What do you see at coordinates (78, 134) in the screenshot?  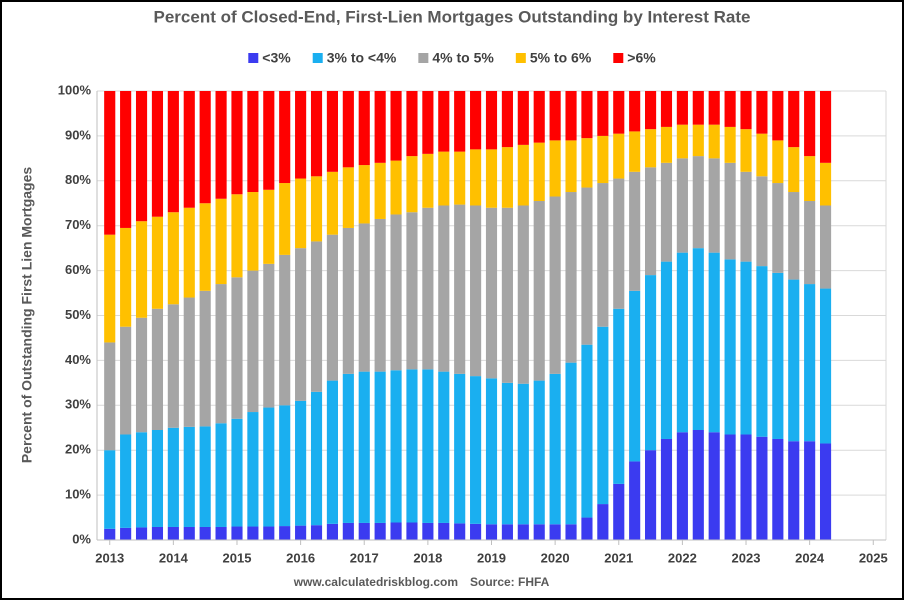 I see `y-tick-label: 90%` at bounding box center [78, 134].